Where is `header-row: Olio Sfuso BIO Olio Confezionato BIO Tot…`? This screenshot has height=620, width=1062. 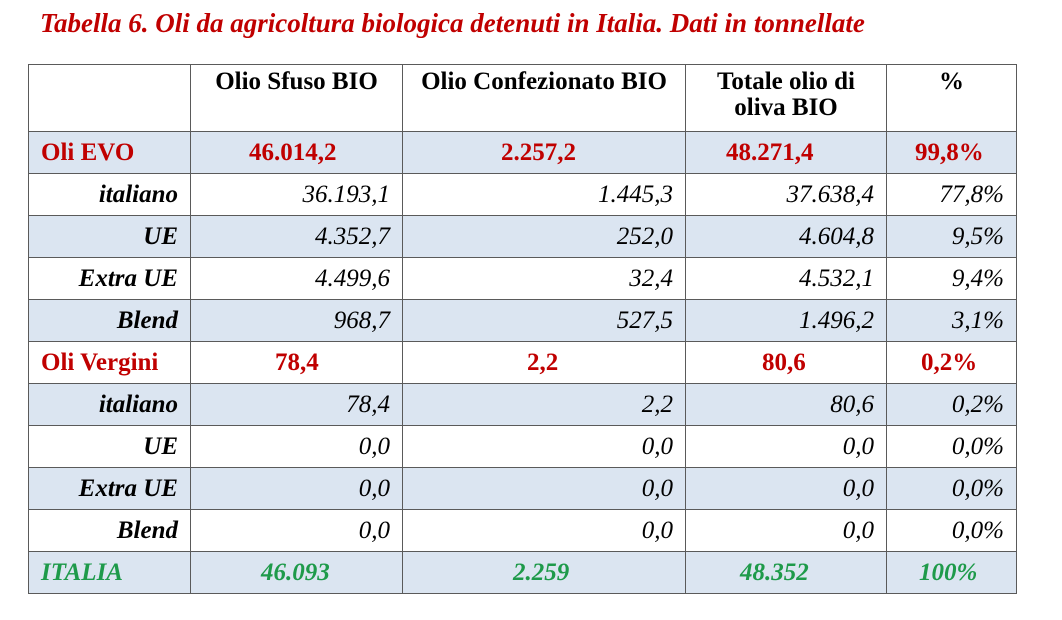
header-row: Olio Sfuso BIO Olio Confezionato BIO Tot… is located at coordinates (522, 98).